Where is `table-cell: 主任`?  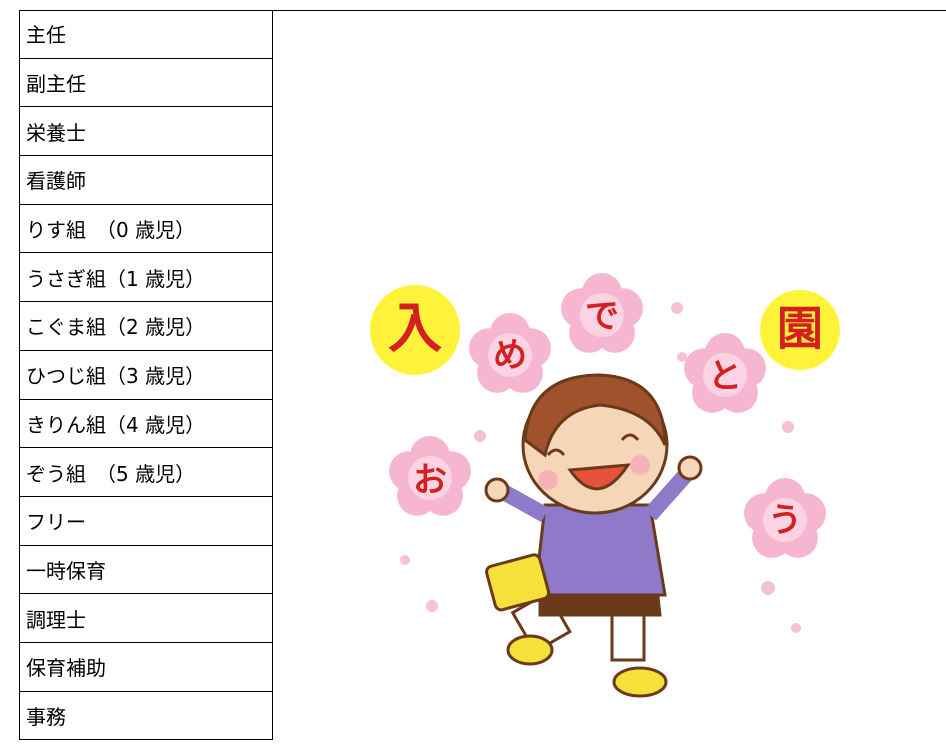 table-cell: 主任 is located at coordinates (146, 34).